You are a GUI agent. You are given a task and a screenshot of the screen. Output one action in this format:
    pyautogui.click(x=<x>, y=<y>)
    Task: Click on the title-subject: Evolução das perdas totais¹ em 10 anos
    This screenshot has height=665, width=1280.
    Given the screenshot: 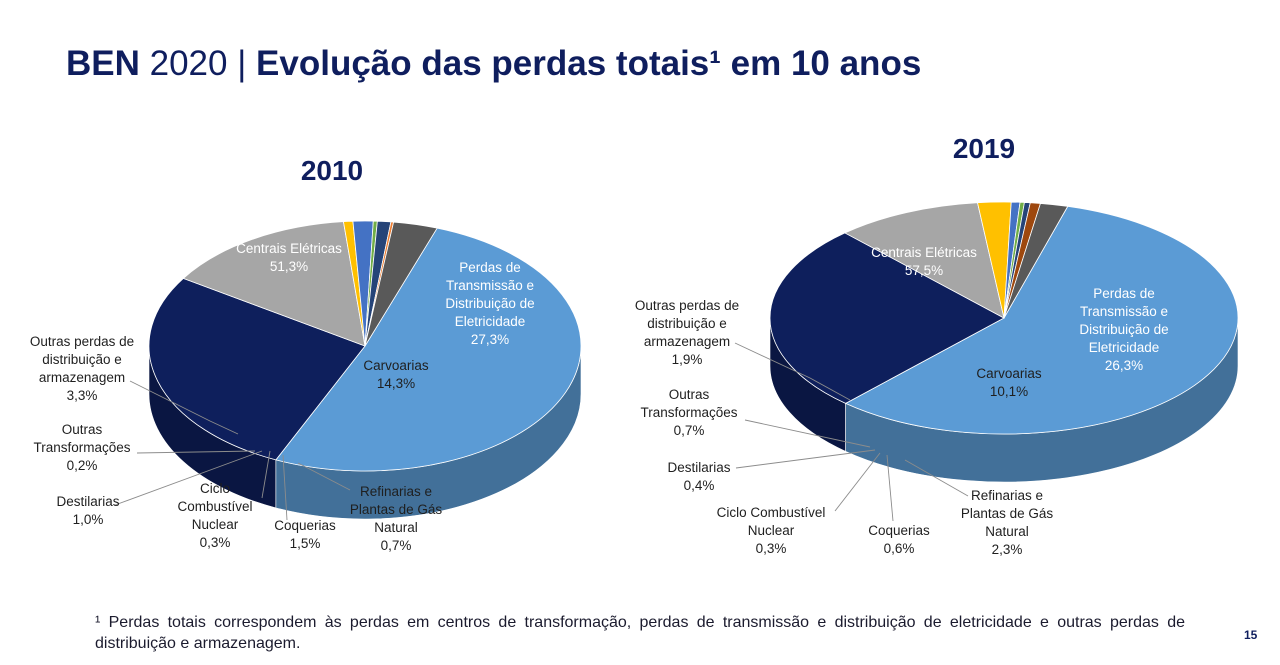 What is the action you would take?
    pyautogui.click(x=589, y=63)
    